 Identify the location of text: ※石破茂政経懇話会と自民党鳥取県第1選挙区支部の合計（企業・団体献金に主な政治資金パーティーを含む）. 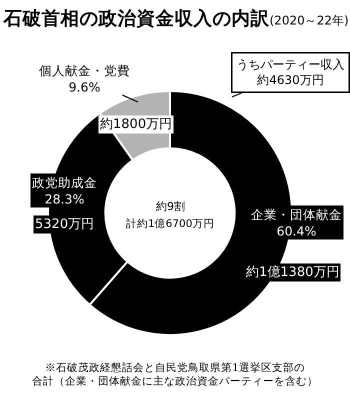
(175, 374).